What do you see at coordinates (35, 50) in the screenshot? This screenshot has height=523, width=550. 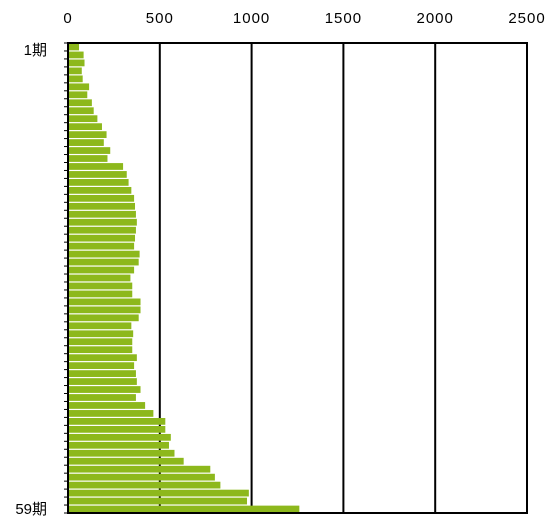 I see `category-label-first: 1期` at bounding box center [35, 50].